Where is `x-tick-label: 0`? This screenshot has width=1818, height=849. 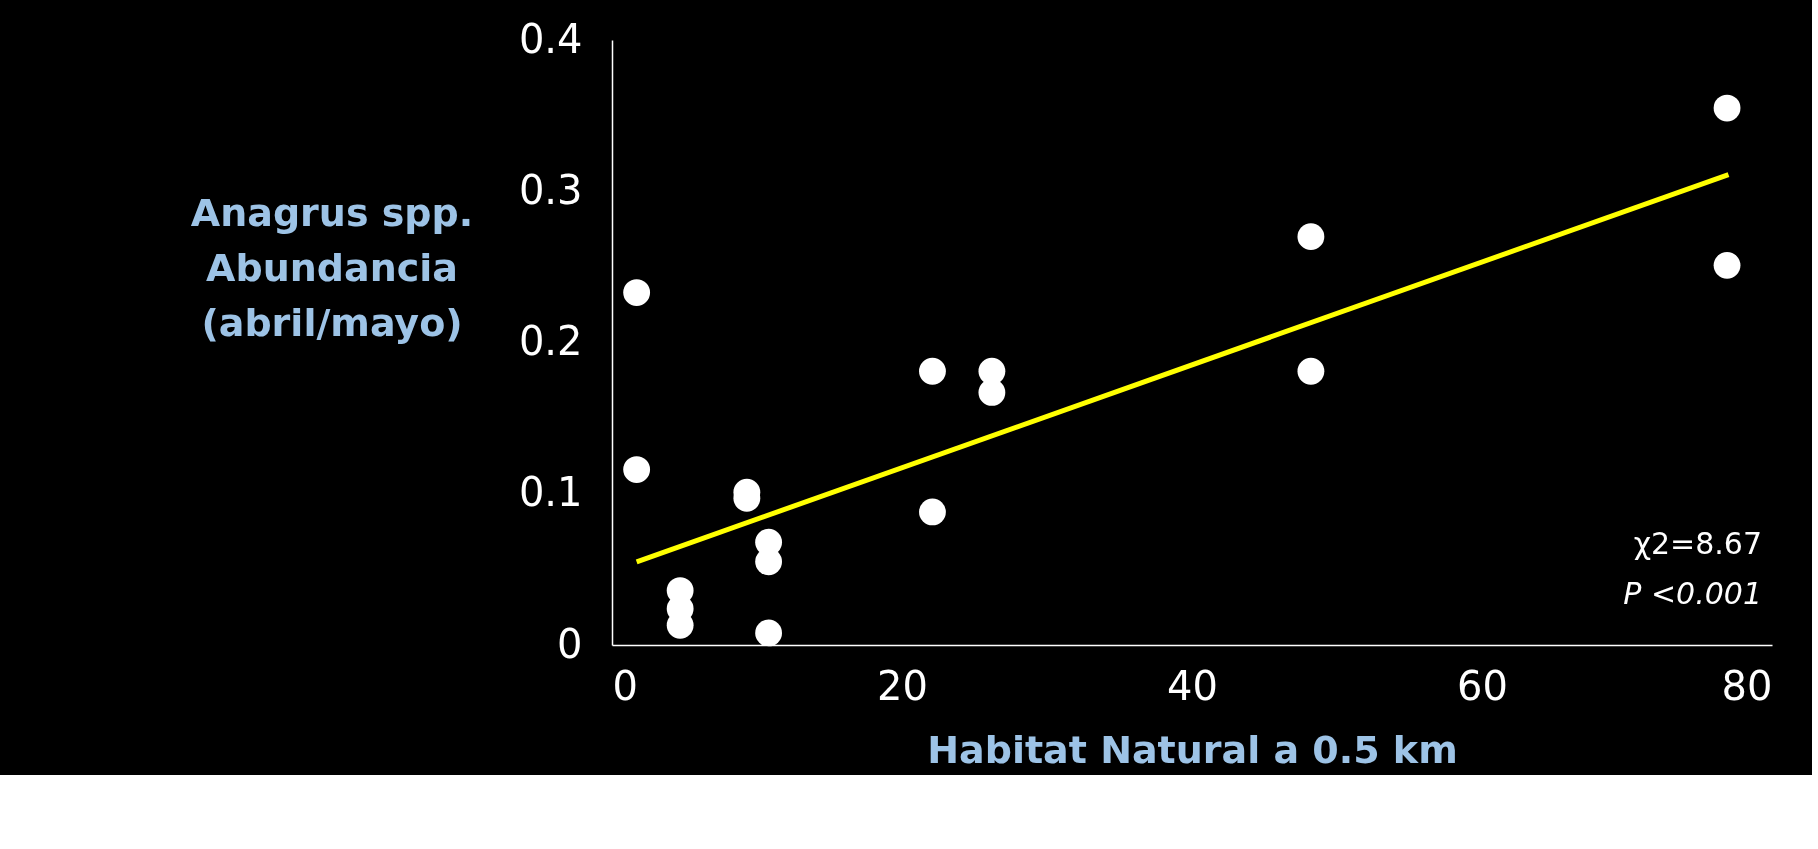 x-tick-label: 0 is located at coordinates (625, 685).